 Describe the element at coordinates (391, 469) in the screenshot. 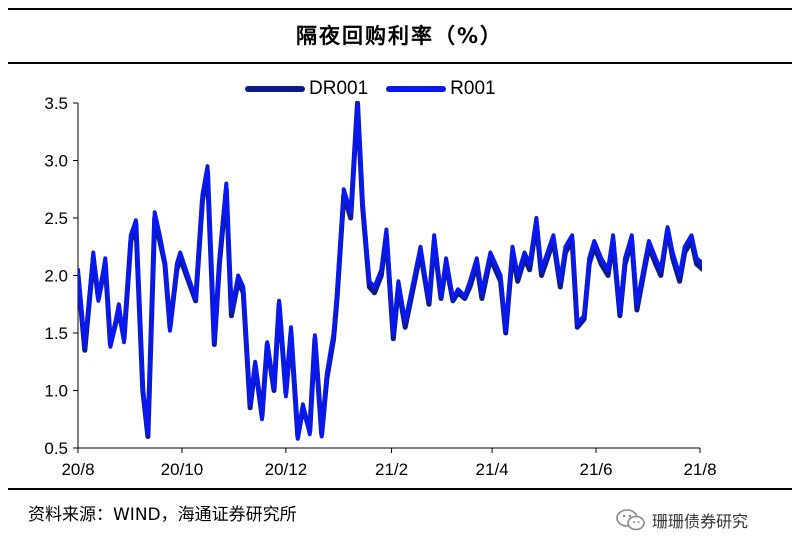

I see `x-tick-label: 21/2` at that location.